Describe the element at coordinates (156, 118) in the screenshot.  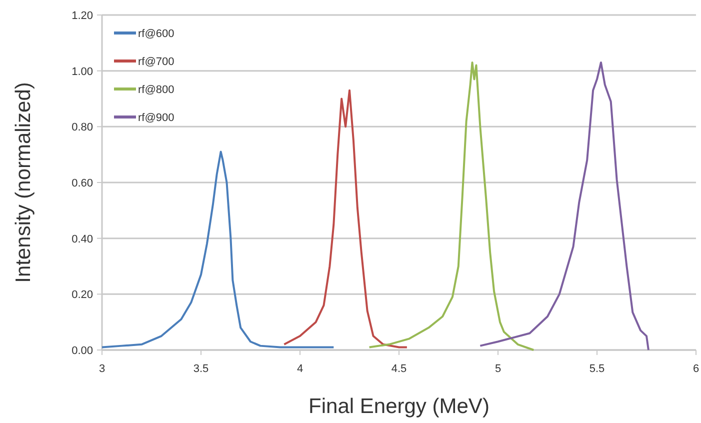
I see `legend-label: rf@900` at that location.